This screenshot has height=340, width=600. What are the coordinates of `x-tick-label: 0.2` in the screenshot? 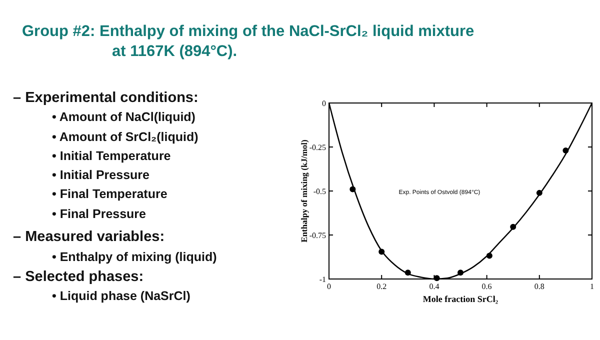 It's located at (381, 286).